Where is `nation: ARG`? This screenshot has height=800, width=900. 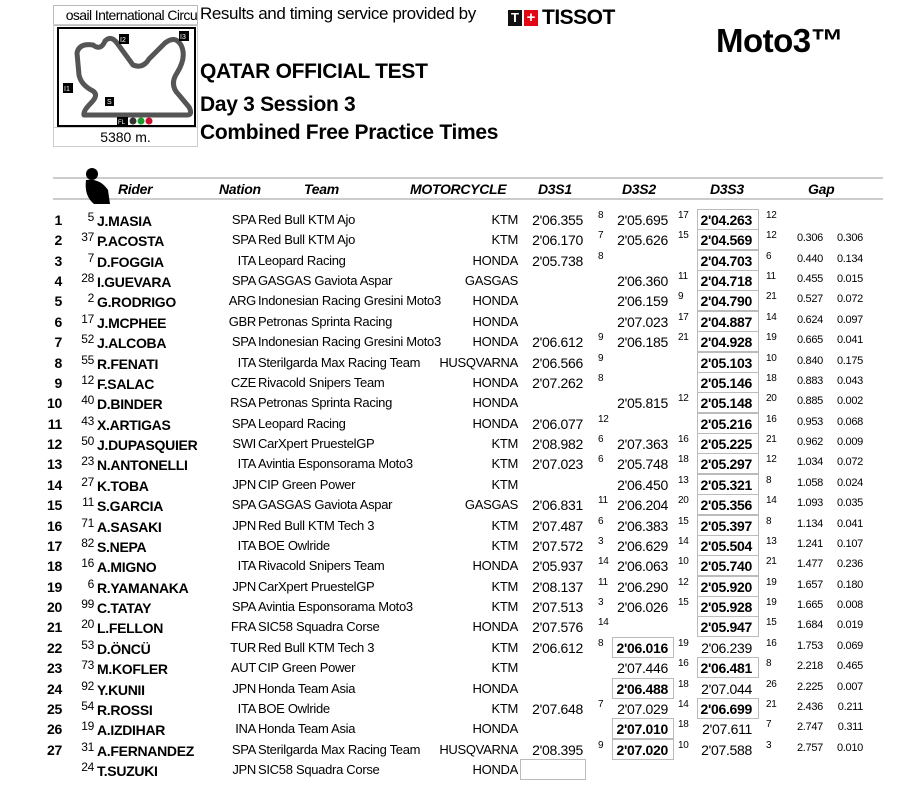 nation: ARG is located at coordinates (242, 301).